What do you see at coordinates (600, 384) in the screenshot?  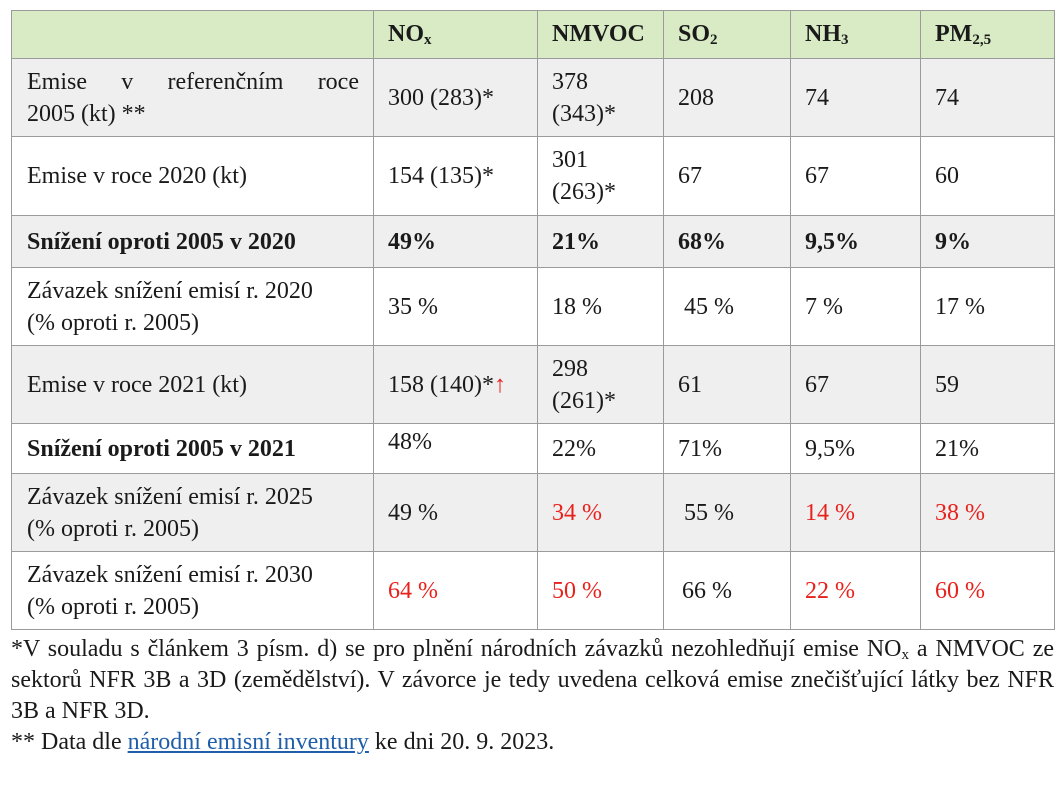 I see `cell-nmvoc: 298 (261)*` at bounding box center [600, 384].